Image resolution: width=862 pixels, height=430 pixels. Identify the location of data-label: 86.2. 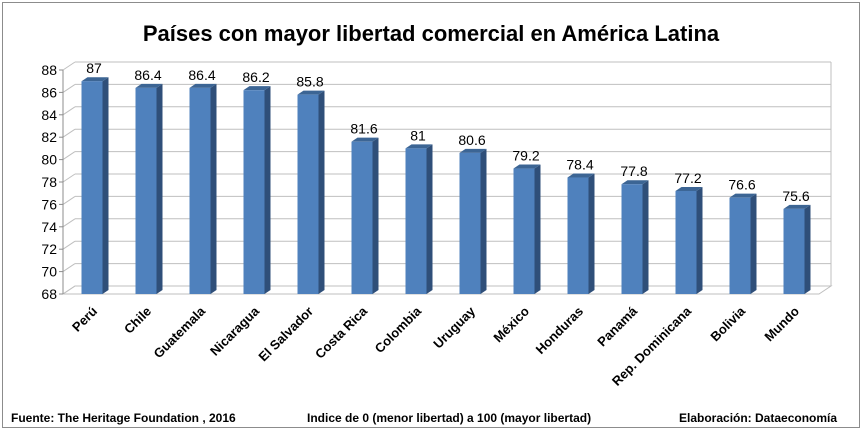
(255, 77).